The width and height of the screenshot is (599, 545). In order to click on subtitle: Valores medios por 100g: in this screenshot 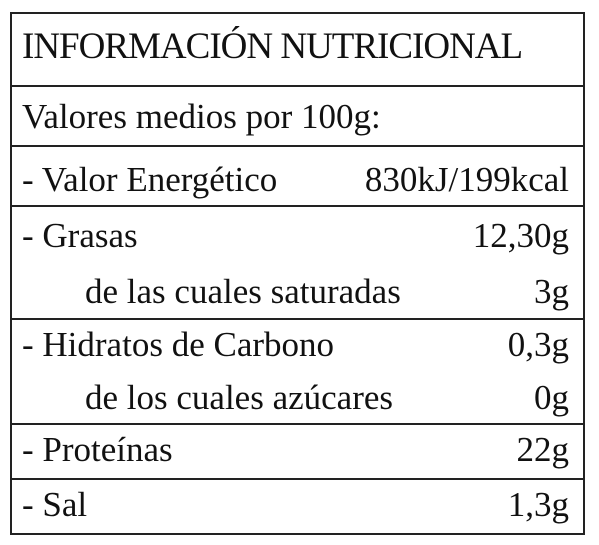, I will do `click(201, 116)`.